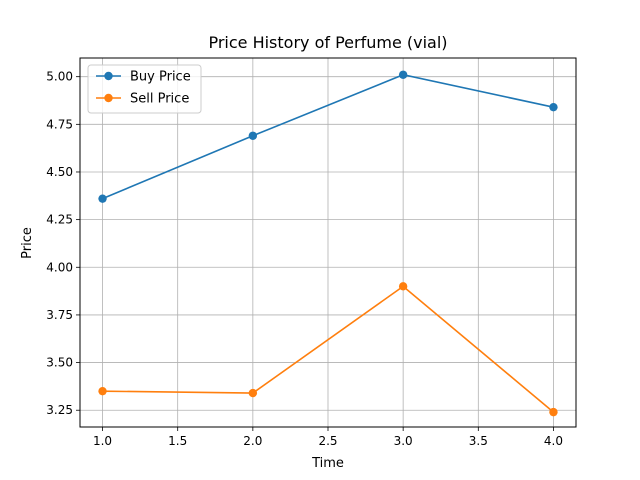 This screenshot has width=640, height=480. What do you see at coordinates (59, 172) in the screenshot?
I see `y-tick-label: 4.50` at bounding box center [59, 172].